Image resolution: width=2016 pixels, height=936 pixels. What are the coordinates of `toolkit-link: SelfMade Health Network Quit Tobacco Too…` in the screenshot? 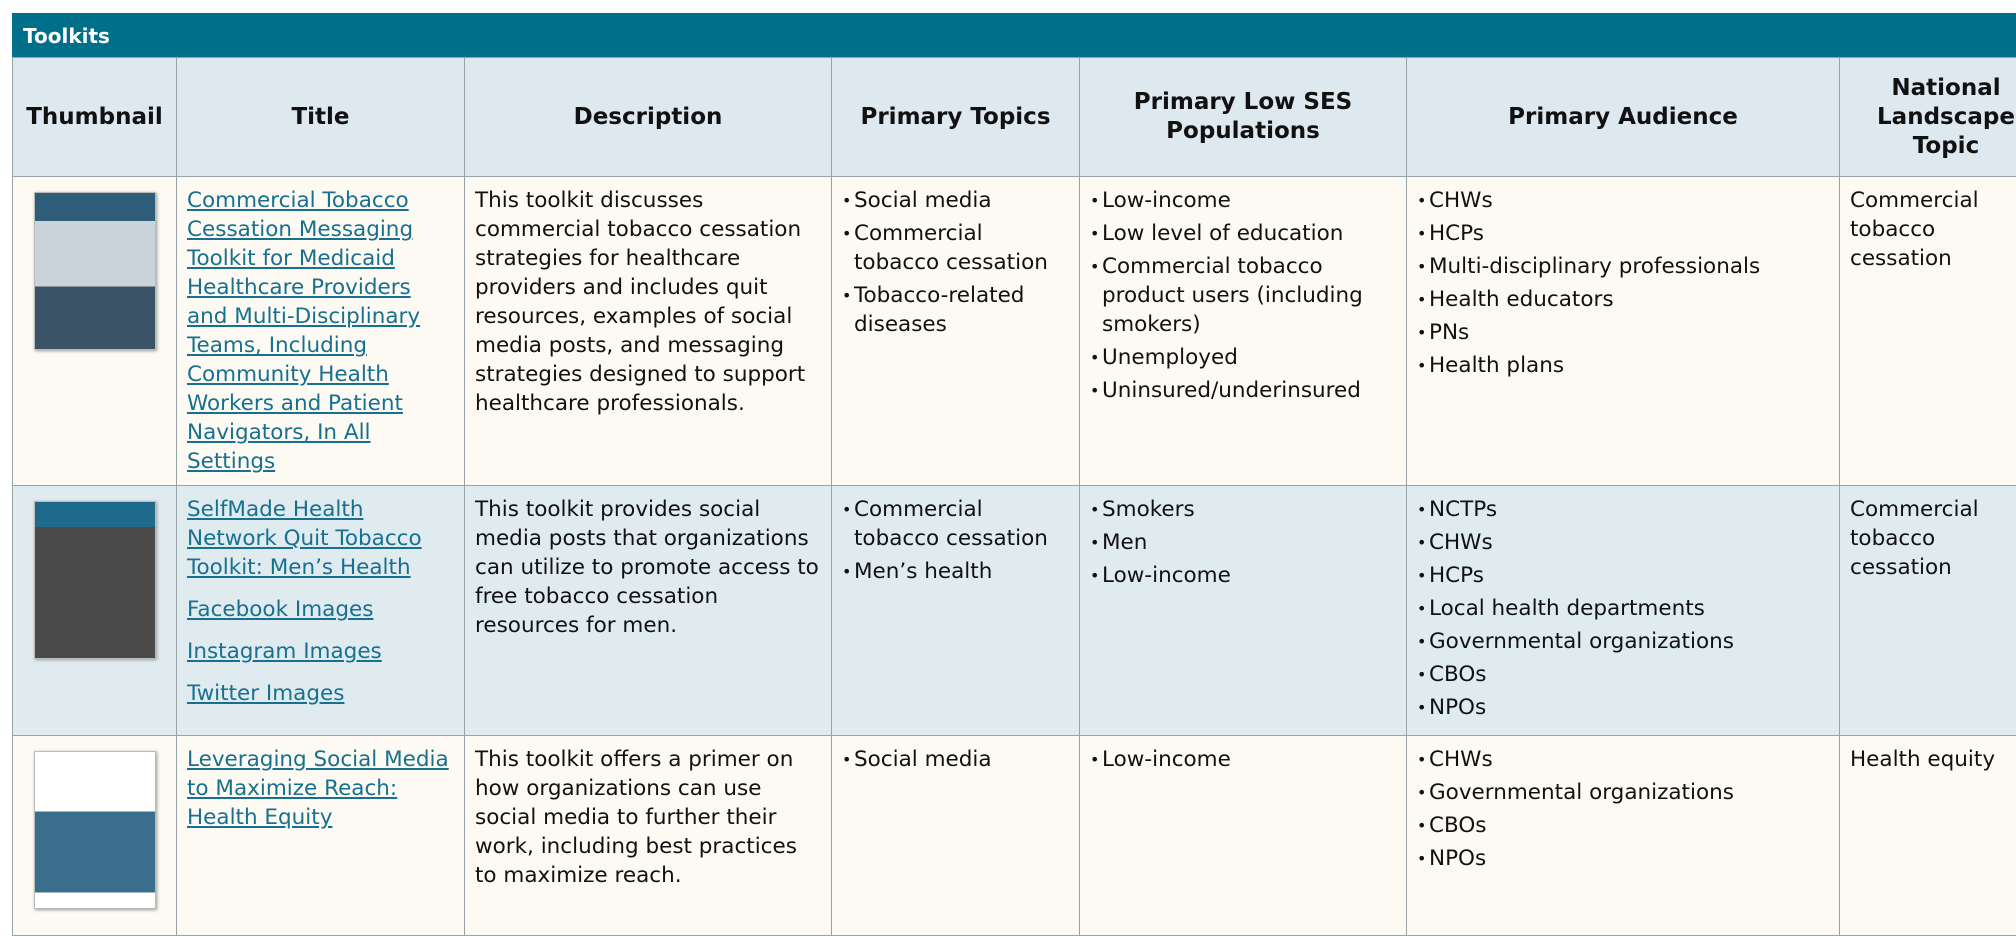 It's located at (320, 538).